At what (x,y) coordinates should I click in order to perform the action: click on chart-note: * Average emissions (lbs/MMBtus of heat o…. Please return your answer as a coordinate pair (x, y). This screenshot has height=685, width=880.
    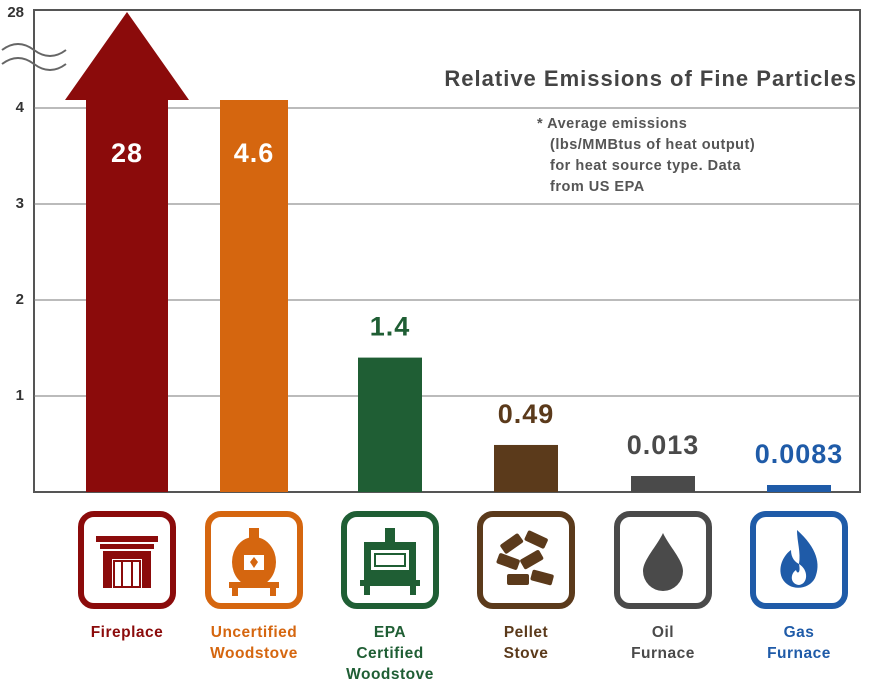
    Looking at the image, I should click on (646, 155).